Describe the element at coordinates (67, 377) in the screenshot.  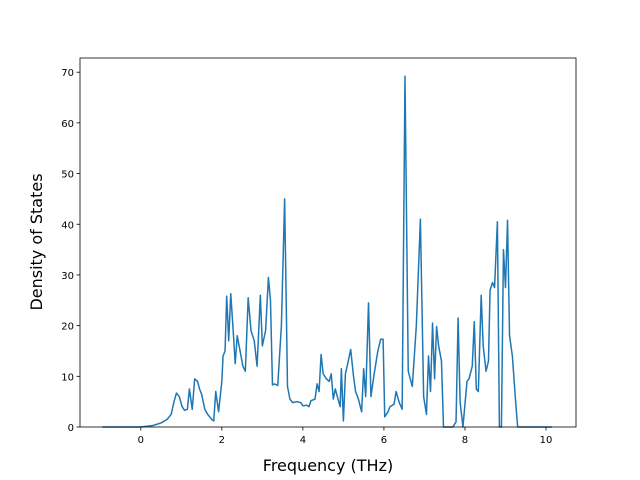
I see `y-tick-label: 10` at that location.